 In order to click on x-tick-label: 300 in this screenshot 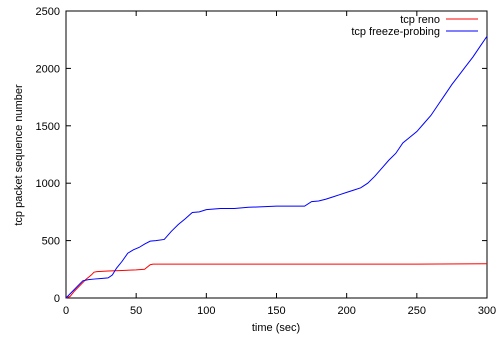, I will do `click(487, 311)`.